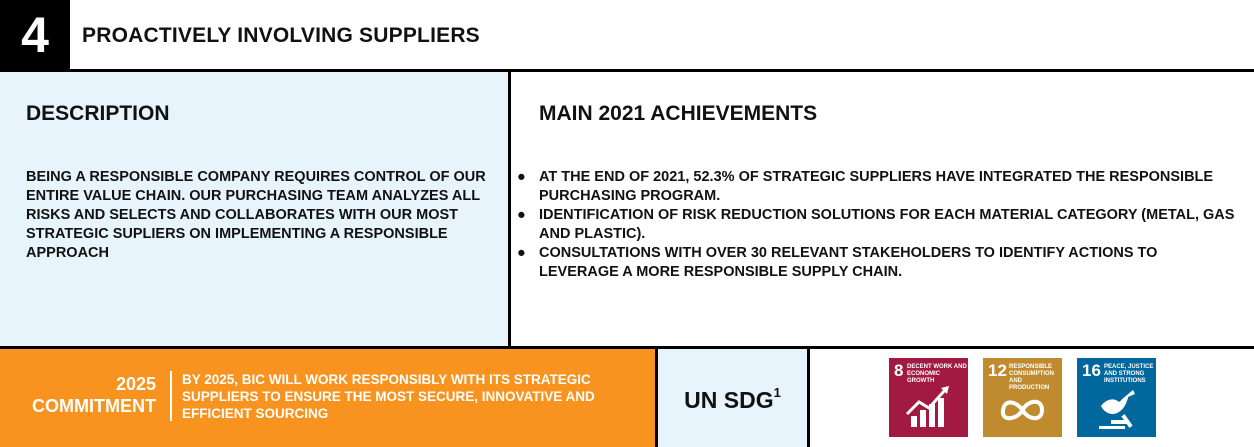 This screenshot has width=1254, height=447. What do you see at coordinates (78, 395) in the screenshot?
I see `commitment-label: 2025 COMMITMENT` at bounding box center [78, 395].